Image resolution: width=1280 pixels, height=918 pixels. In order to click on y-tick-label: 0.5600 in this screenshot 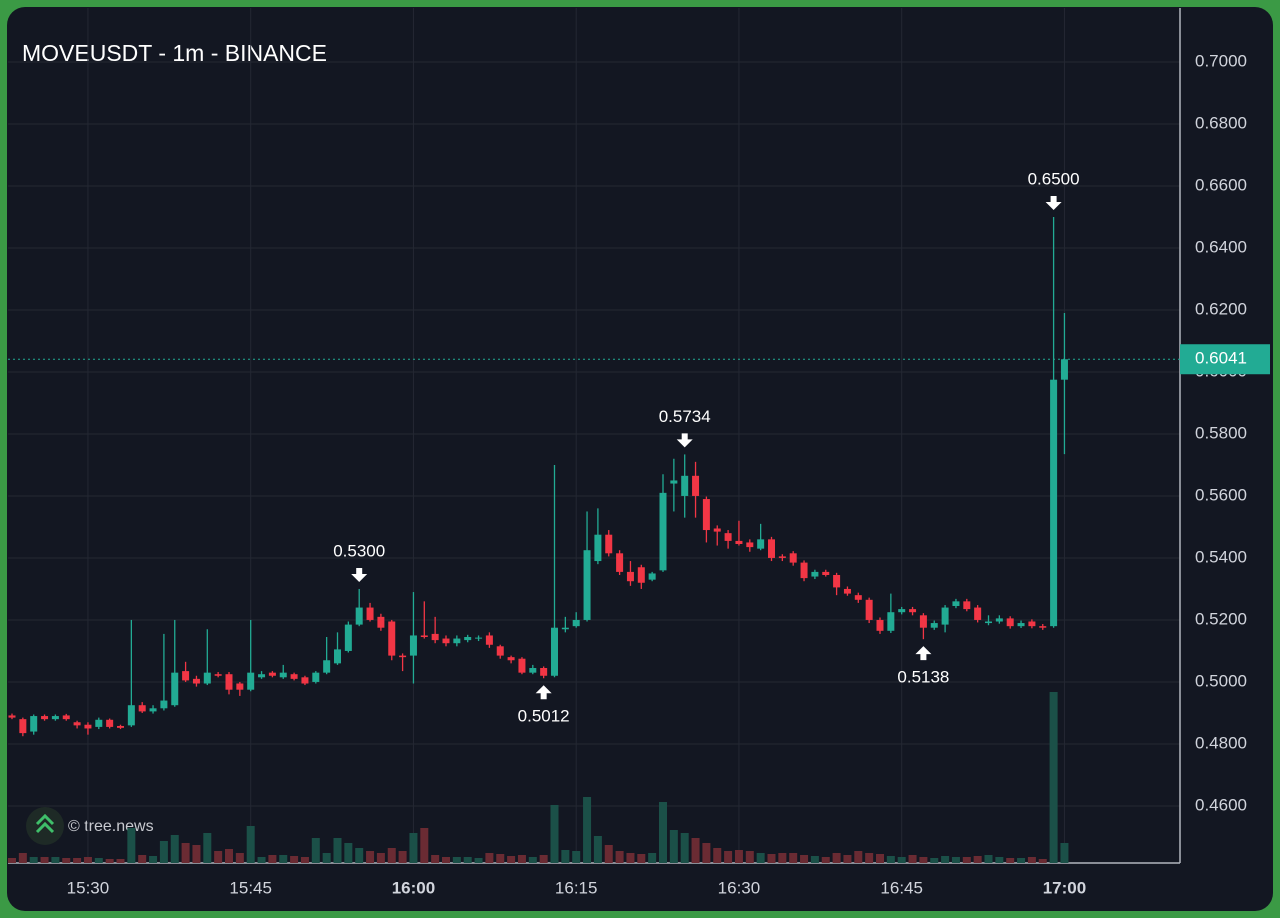, I will do `click(1221, 494)`.